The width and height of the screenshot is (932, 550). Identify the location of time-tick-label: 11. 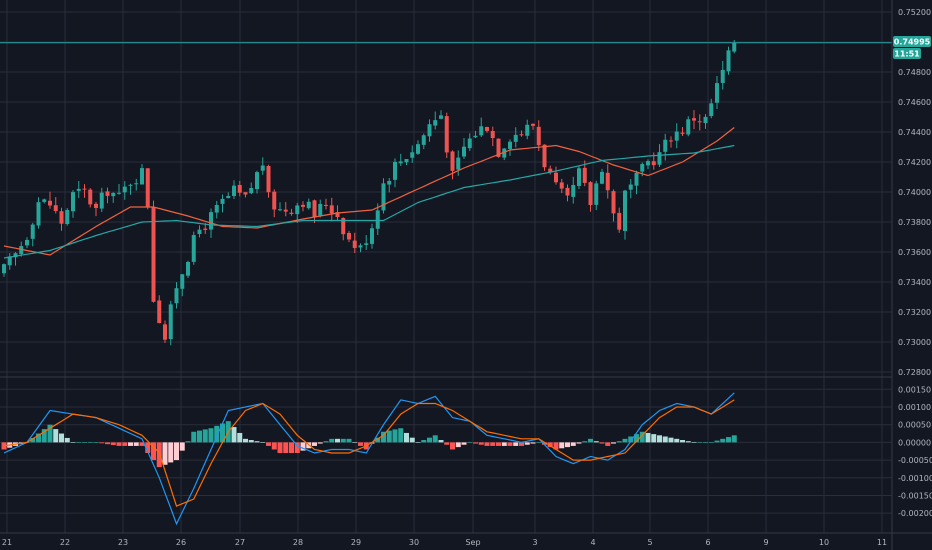
(882, 542).